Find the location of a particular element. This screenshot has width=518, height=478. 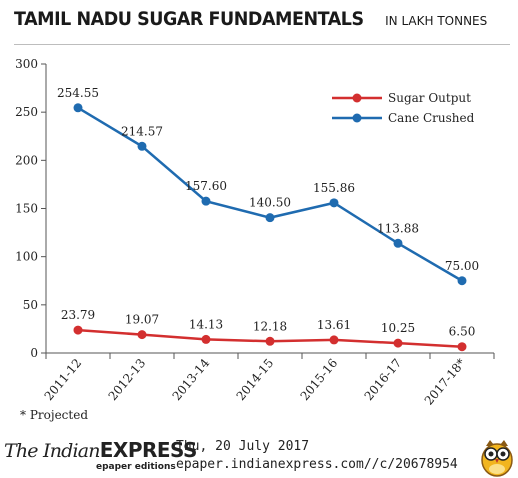

y-tick-label: 50 is located at coordinates (30, 305).